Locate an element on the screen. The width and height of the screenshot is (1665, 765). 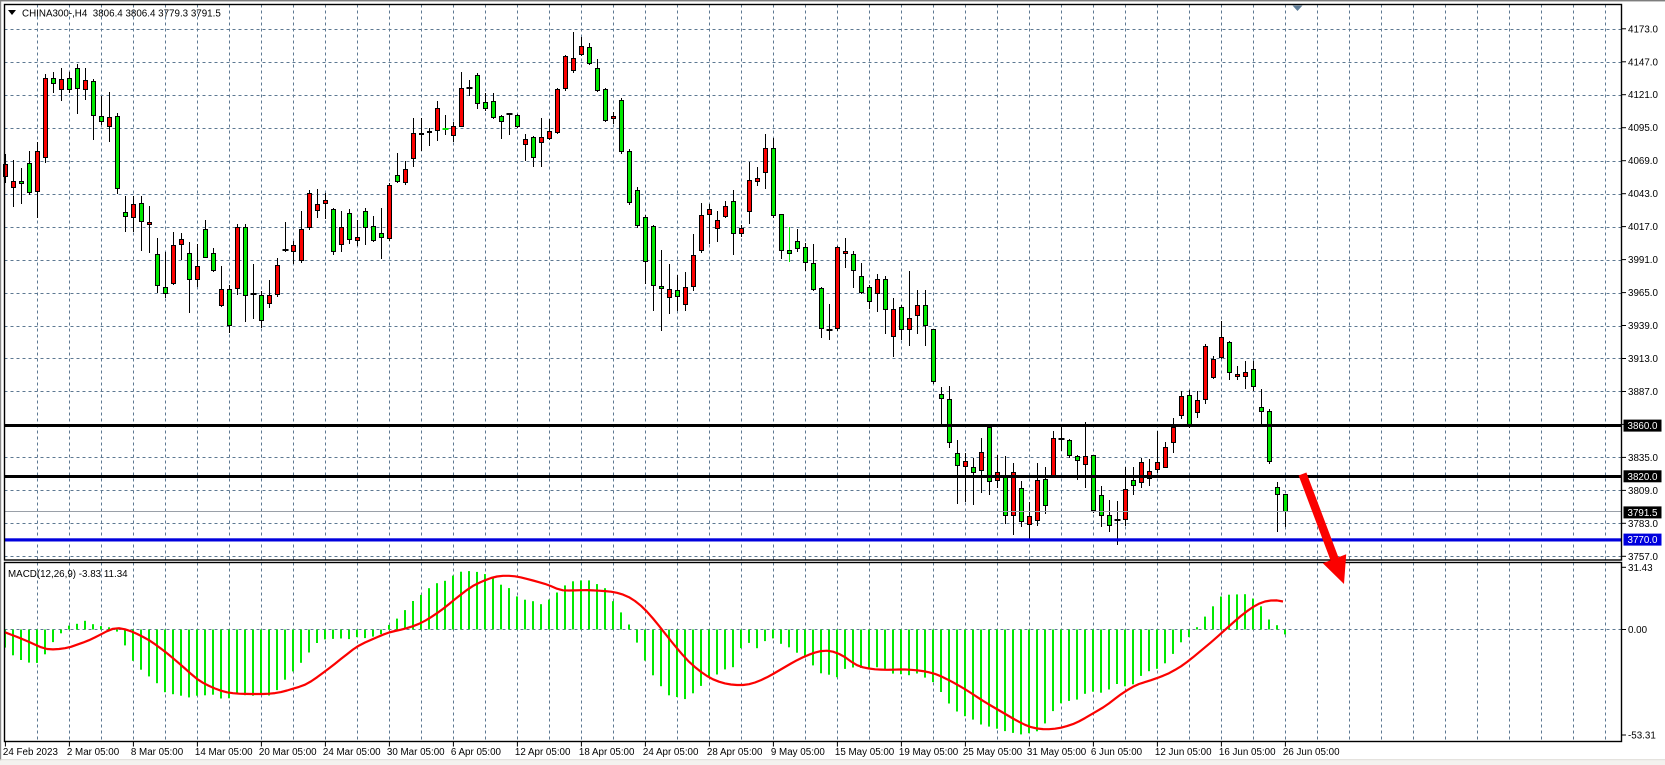
svg-text: 24 Mar 05:00 is located at coordinates (352, 752).